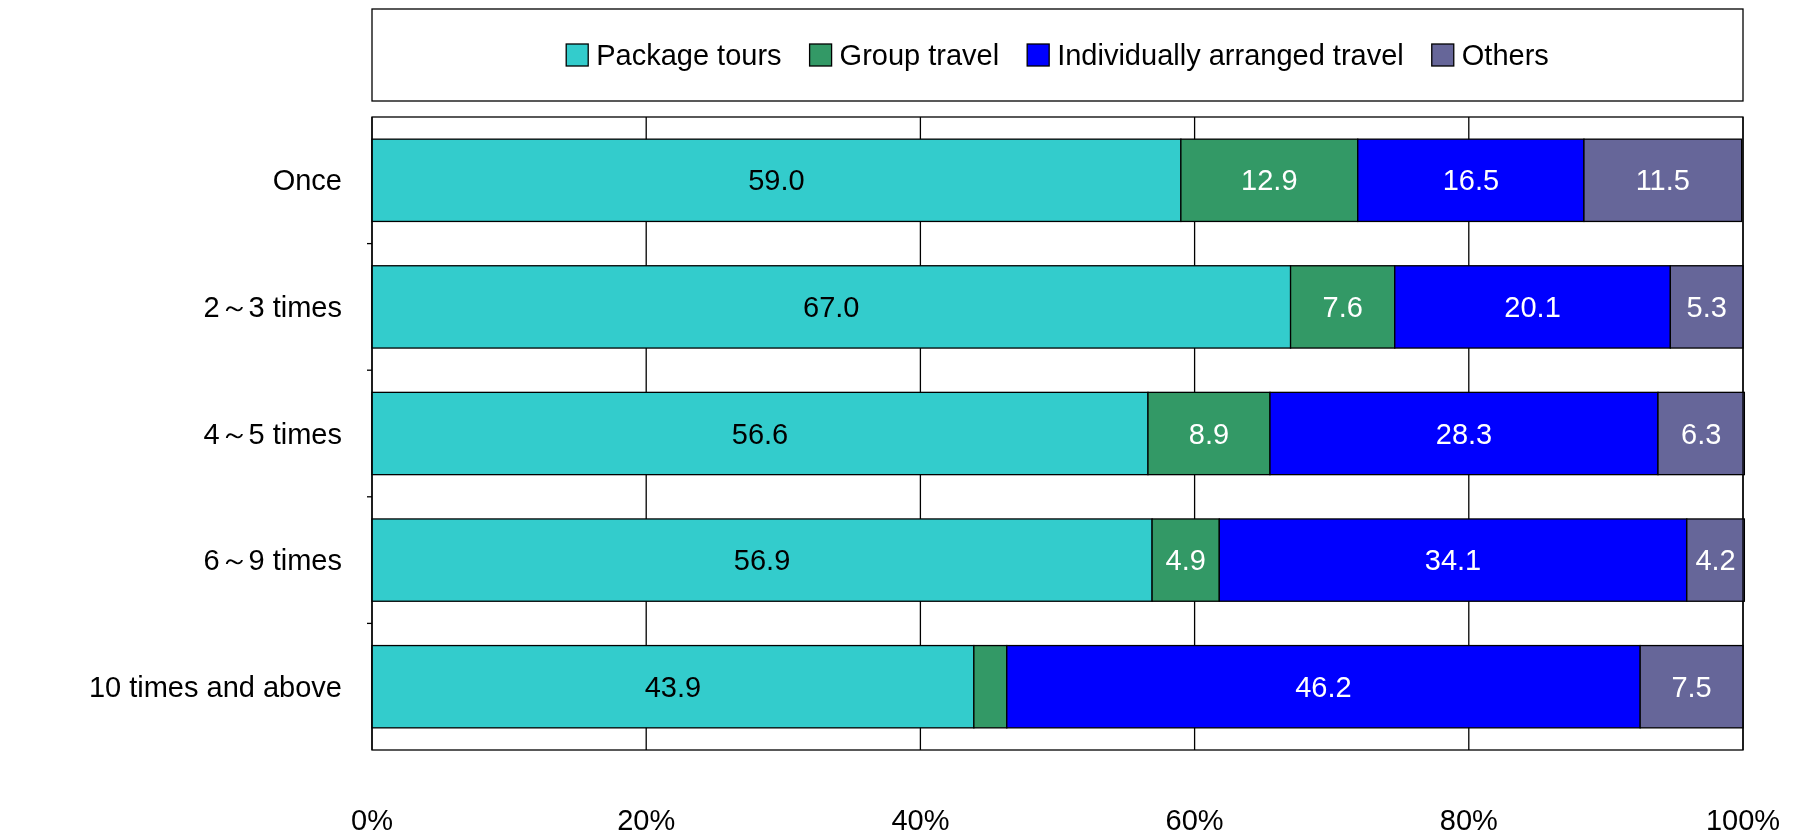 This screenshot has width=1796, height=832. What do you see at coordinates (1471, 180) in the screenshot?
I see `data-label: 16.5` at bounding box center [1471, 180].